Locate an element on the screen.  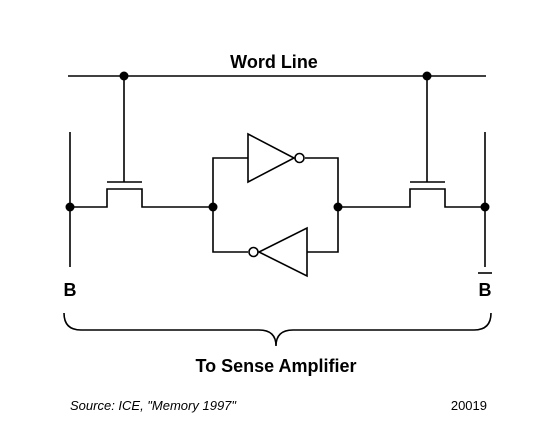
bit-line-left-label: B is located at coordinates (70, 290).